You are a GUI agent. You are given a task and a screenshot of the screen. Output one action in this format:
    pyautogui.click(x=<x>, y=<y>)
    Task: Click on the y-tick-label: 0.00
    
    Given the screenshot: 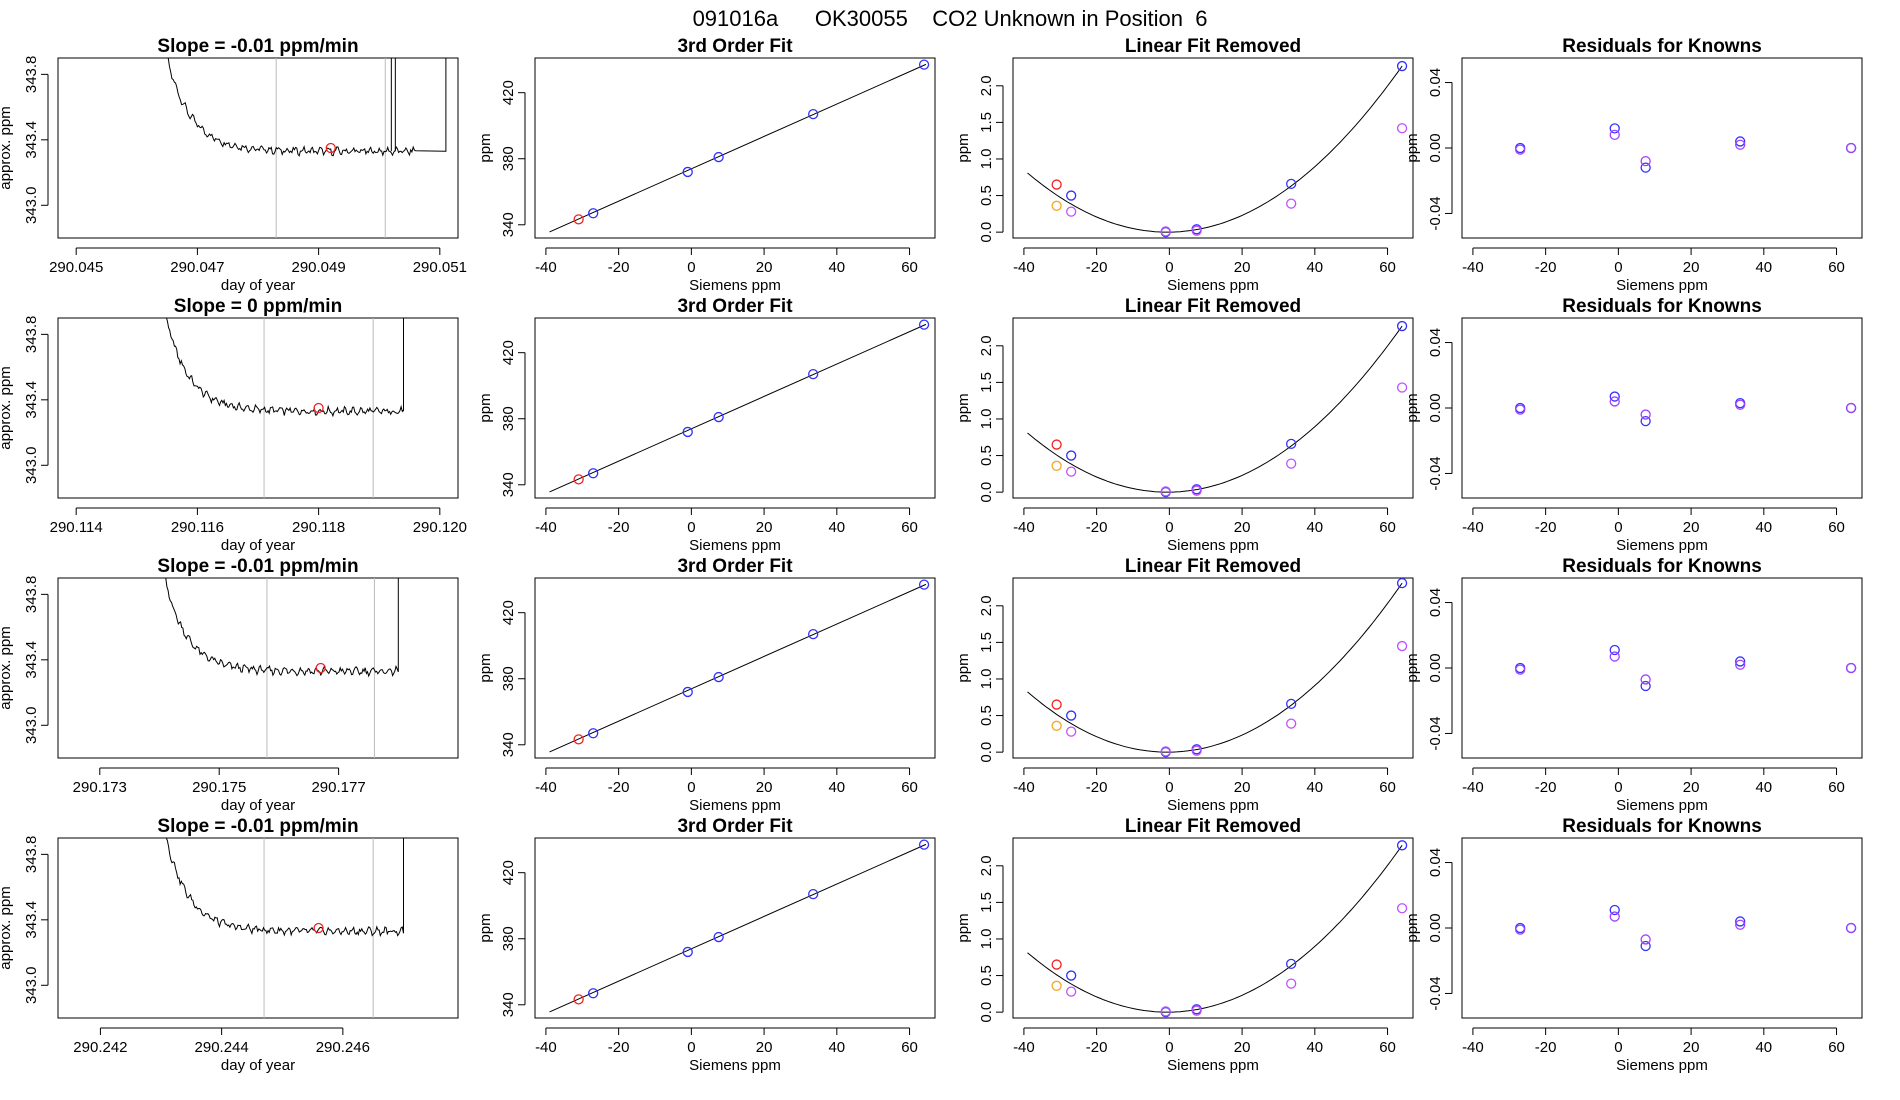 What is the action you would take?
    pyautogui.click(x=1435, y=407)
    